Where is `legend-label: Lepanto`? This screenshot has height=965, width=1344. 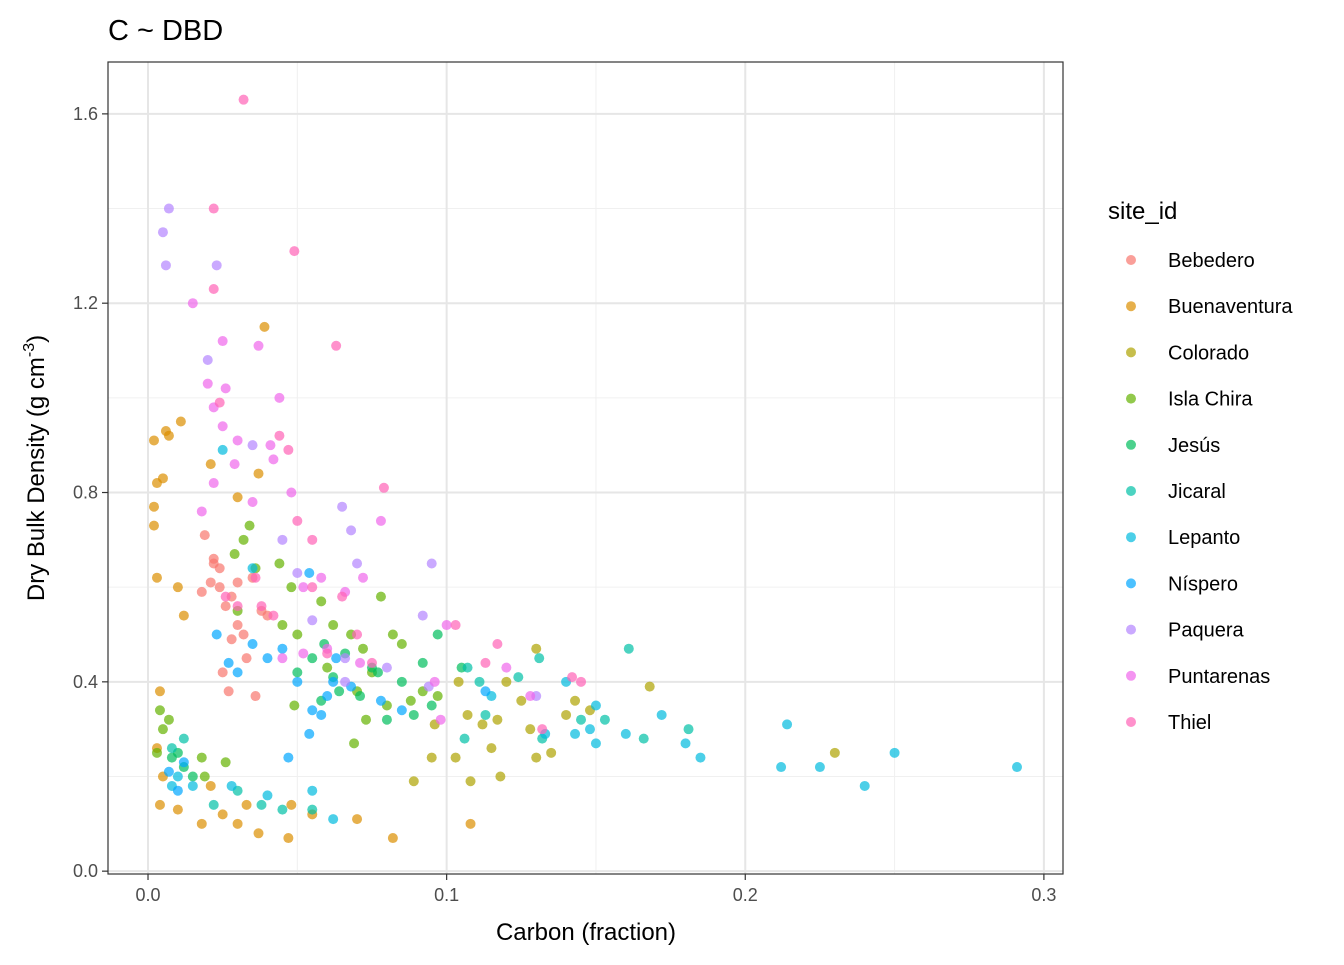
legend-label: Lepanto is located at coordinates (1204, 538).